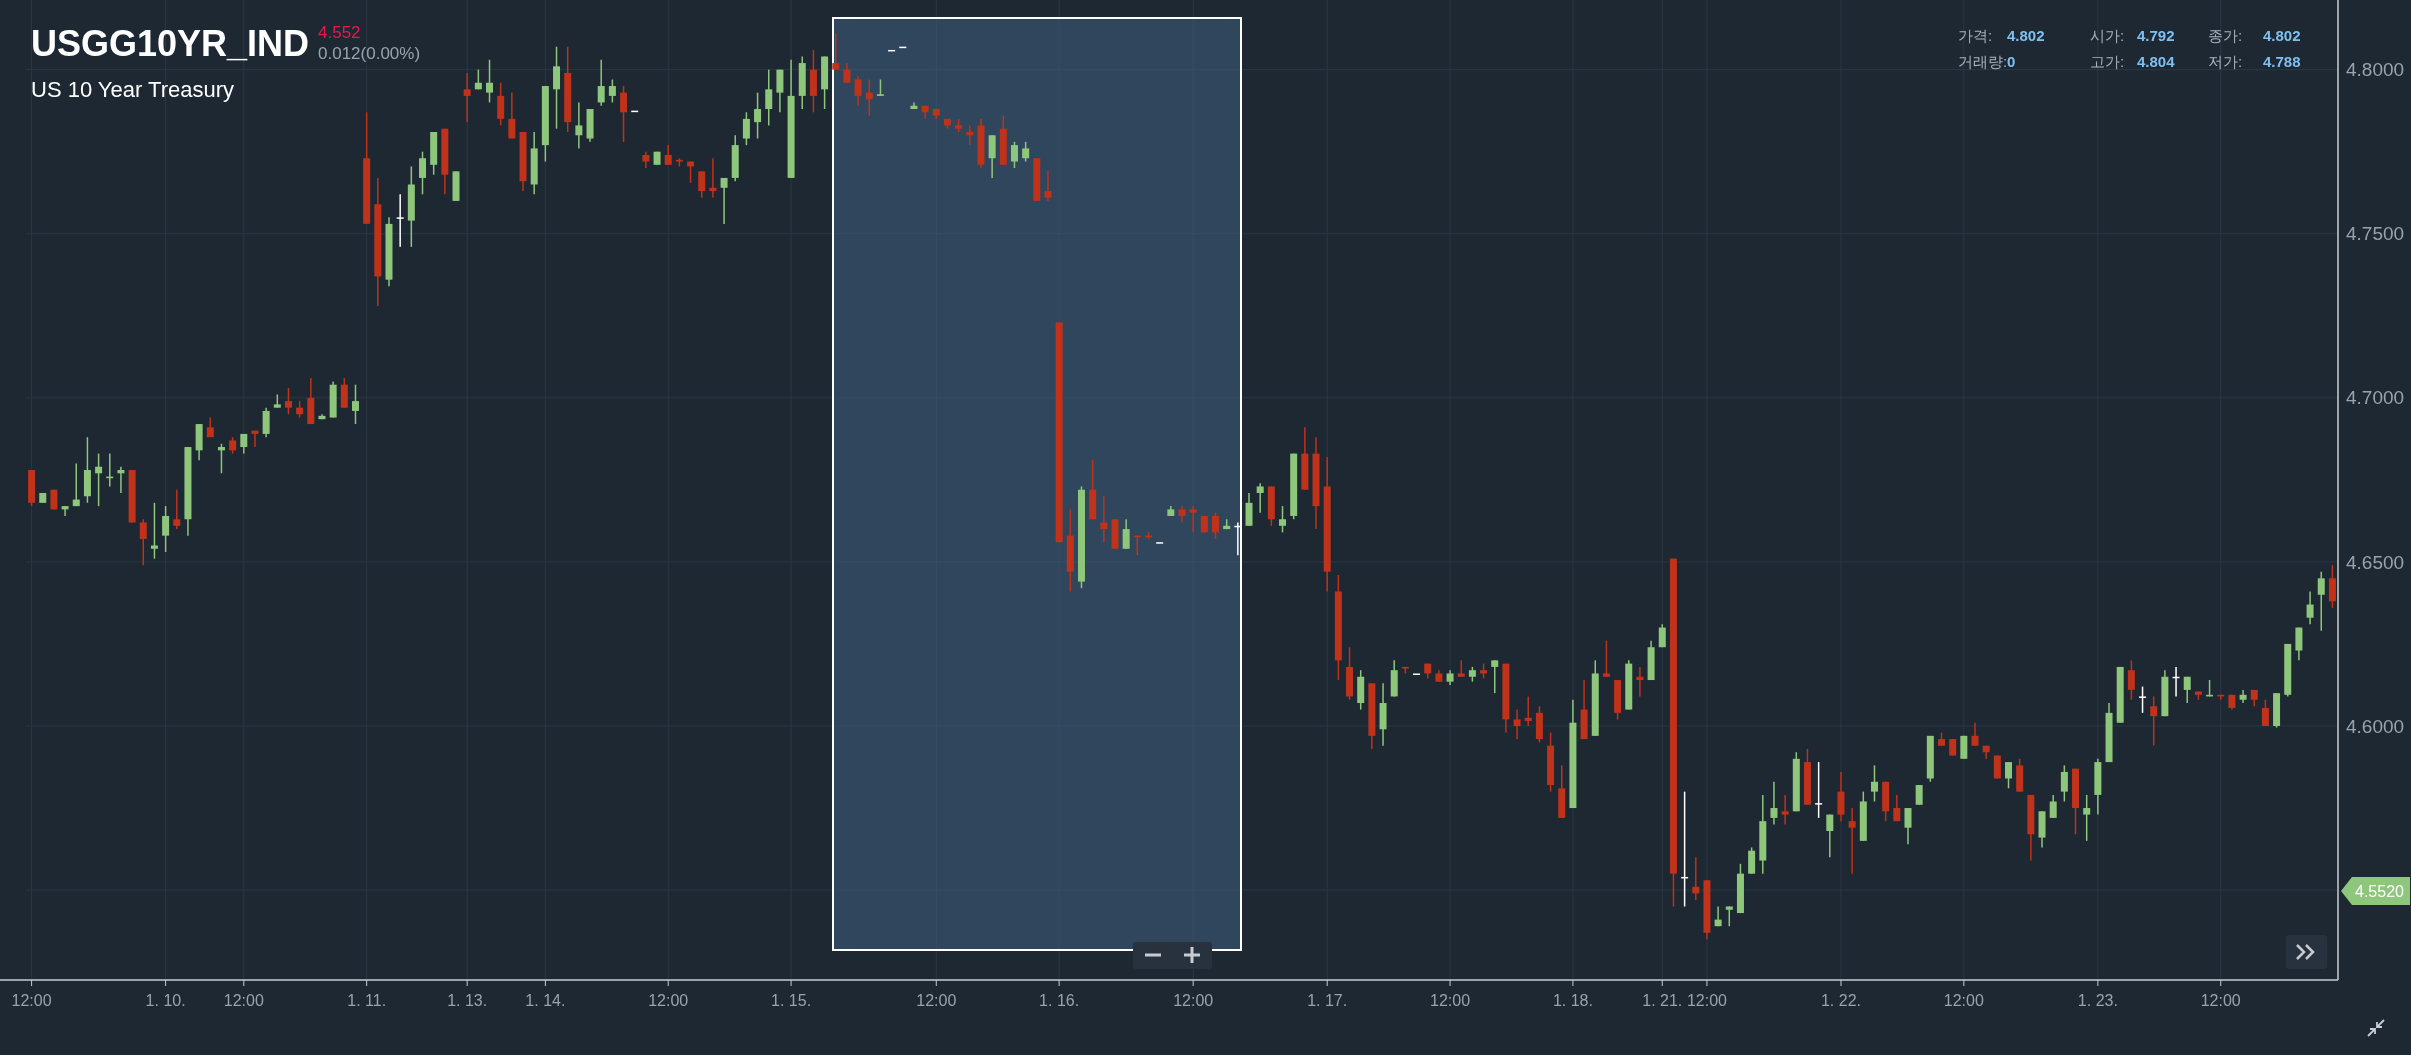  What do you see at coordinates (165, 1000) in the screenshot?
I see `x-tick-label: 1. 10.` at bounding box center [165, 1000].